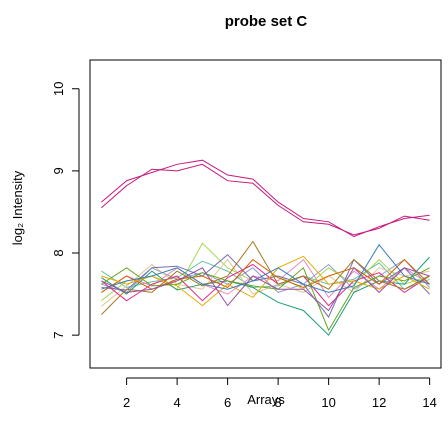 This screenshot has width=448, height=439. I want to click on x-tick-label: 8, so click(278, 402).